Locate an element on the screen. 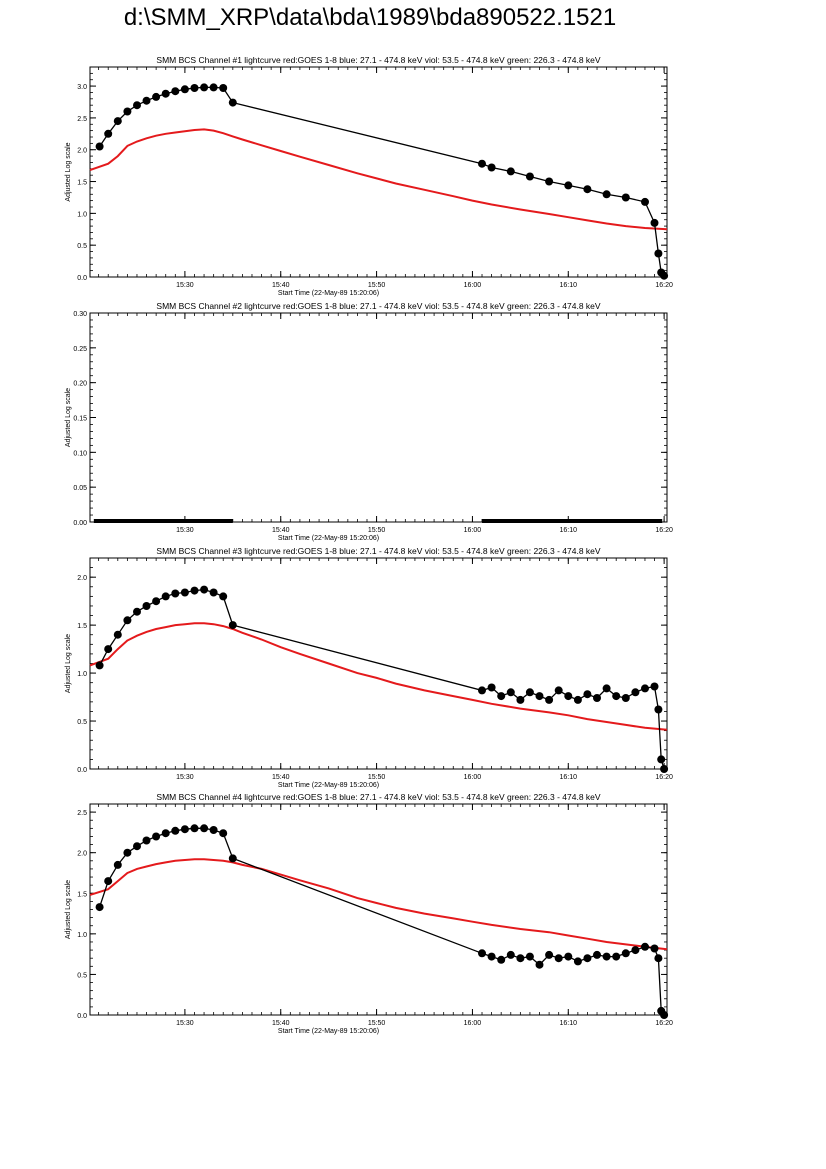 The height and width of the screenshot is (1169, 826). y-tick-label: 1.0 is located at coordinates (82, 674).